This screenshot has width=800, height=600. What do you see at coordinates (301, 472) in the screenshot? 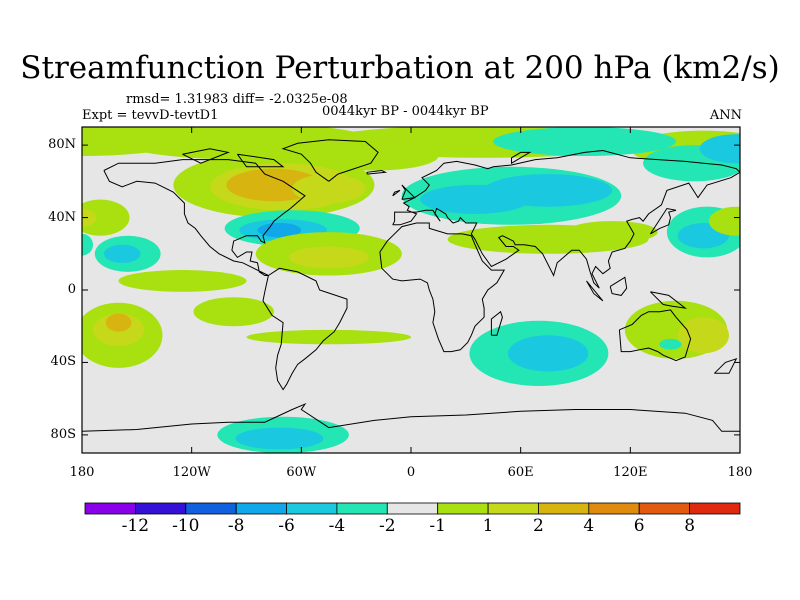
I see `x-tick-label: 60W` at bounding box center [301, 472].